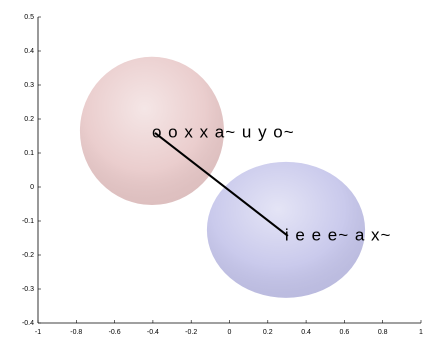 Image resolution: width=427 pixels, height=340 pixels. What do you see at coordinates (32, 187) in the screenshot?
I see `y-tick-label: 0` at bounding box center [32, 187].